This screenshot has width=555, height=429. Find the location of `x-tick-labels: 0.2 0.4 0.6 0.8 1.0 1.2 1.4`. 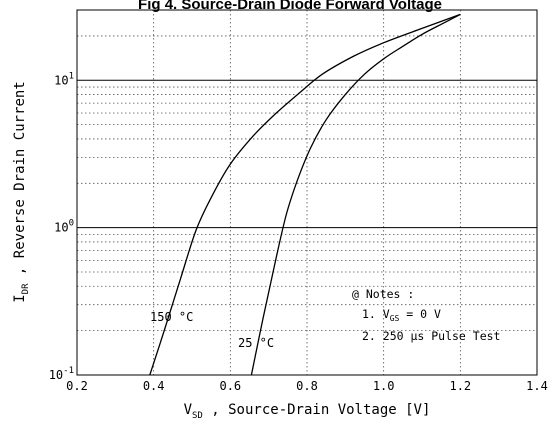

x-tick-labels: 0.2 0.4 0.6 0.8 1.0 1.2 1.4 is located at coordinates (307, 386).